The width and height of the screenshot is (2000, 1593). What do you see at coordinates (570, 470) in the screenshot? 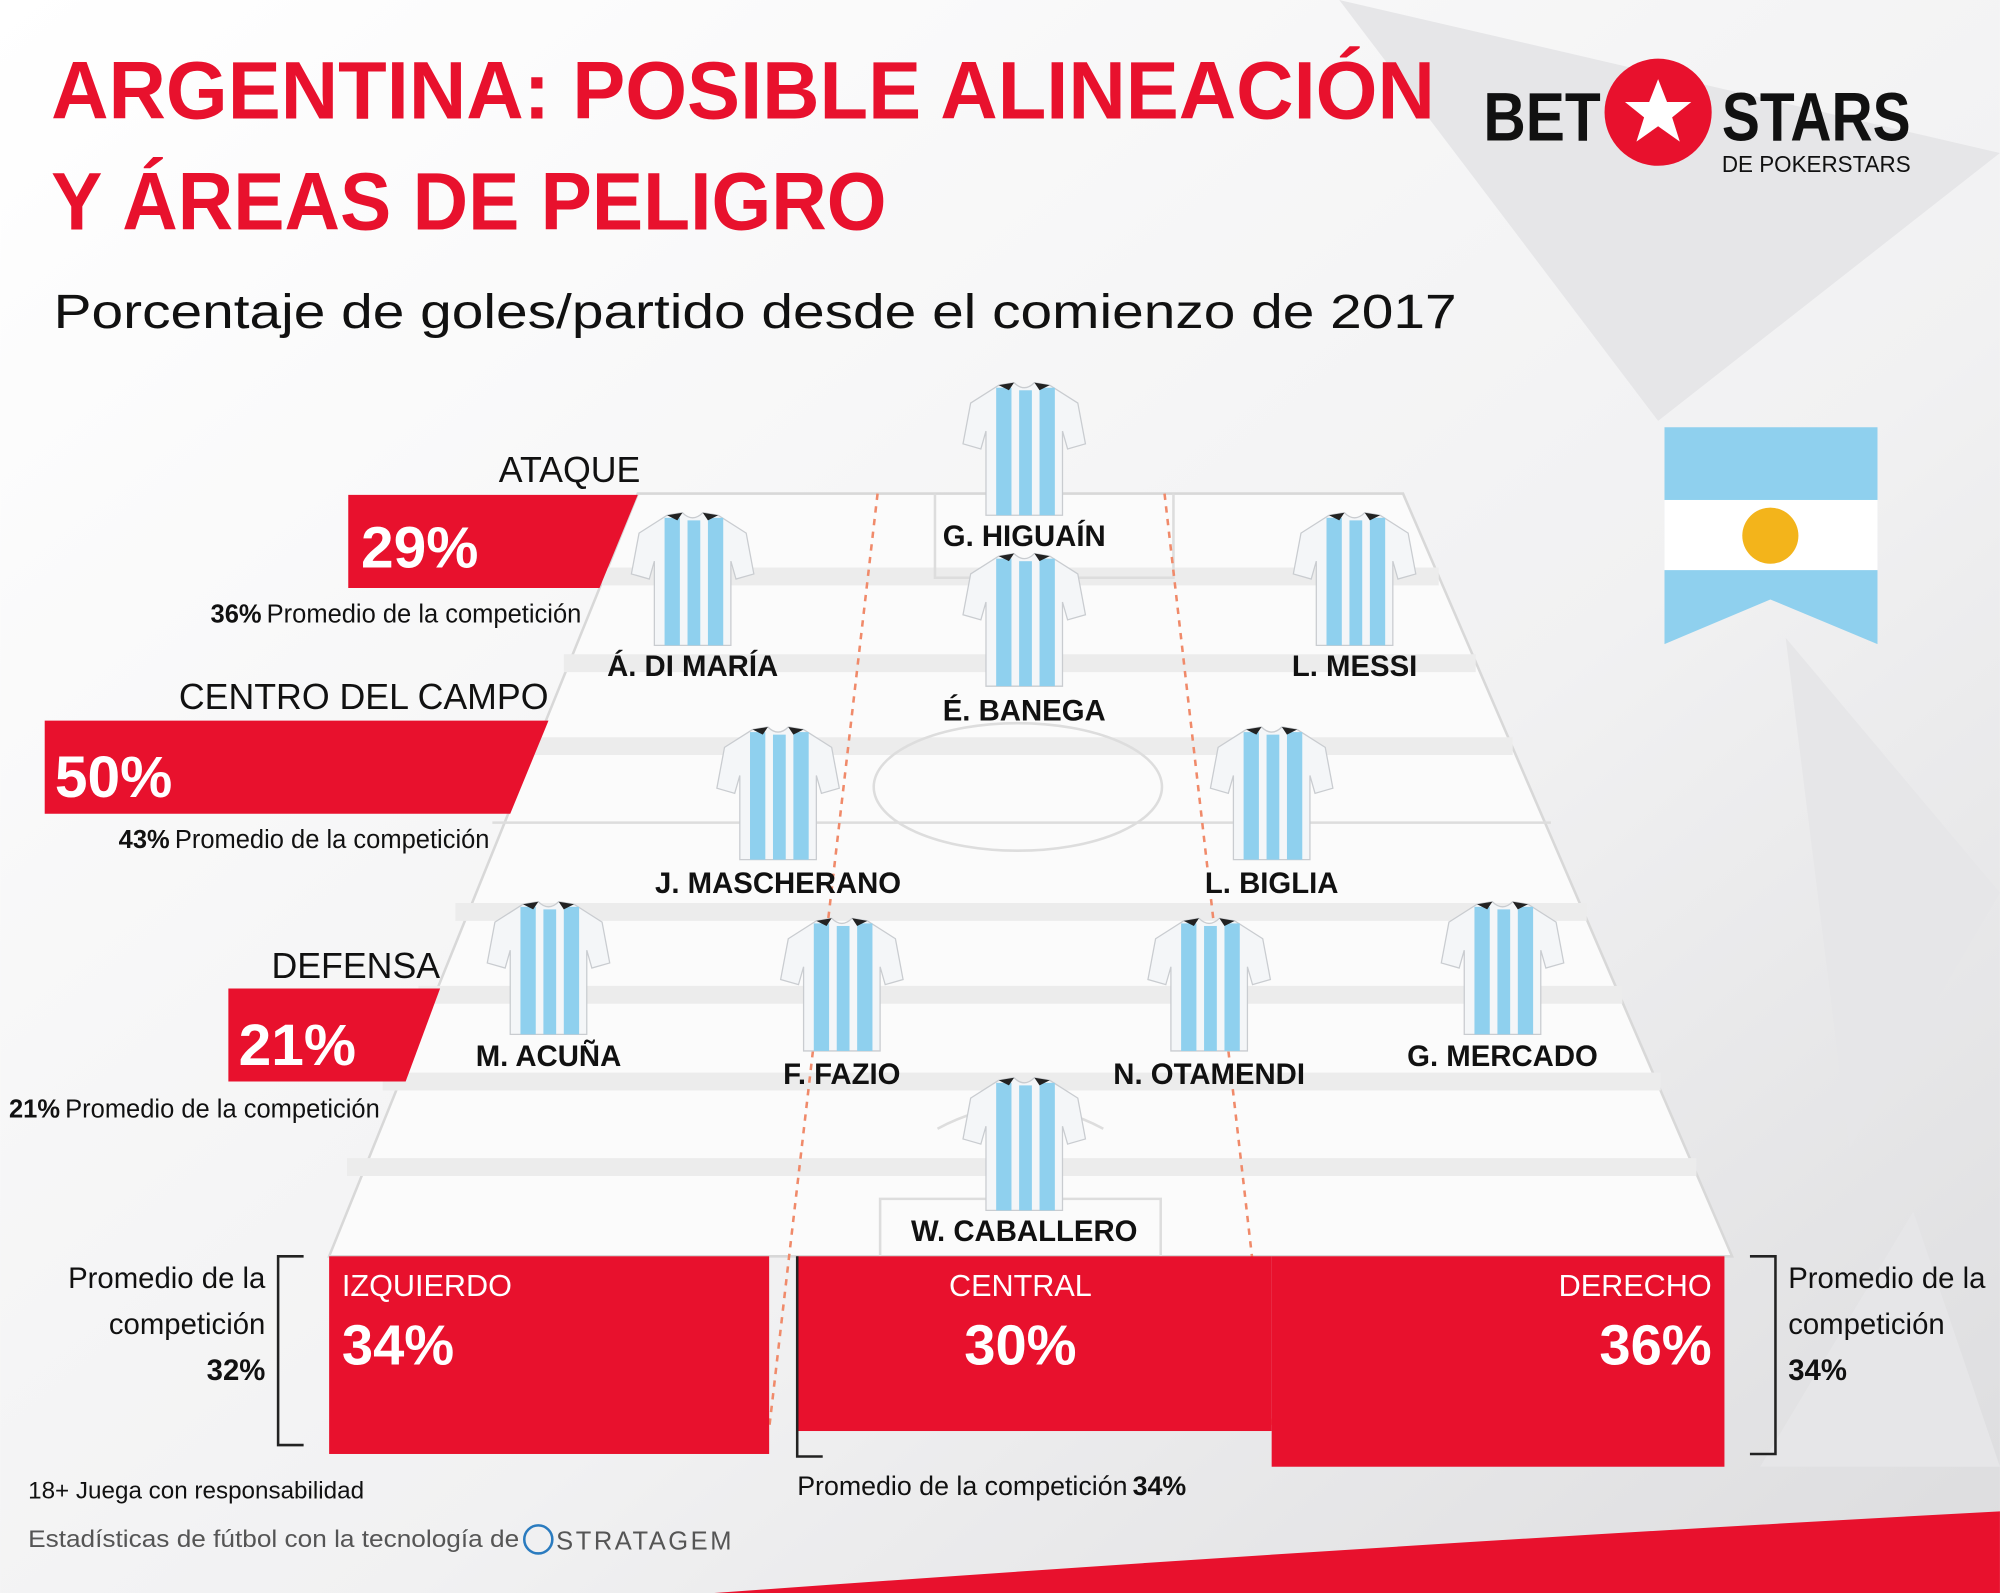
I see `zone-label: ATAQUE` at bounding box center [570, 470].